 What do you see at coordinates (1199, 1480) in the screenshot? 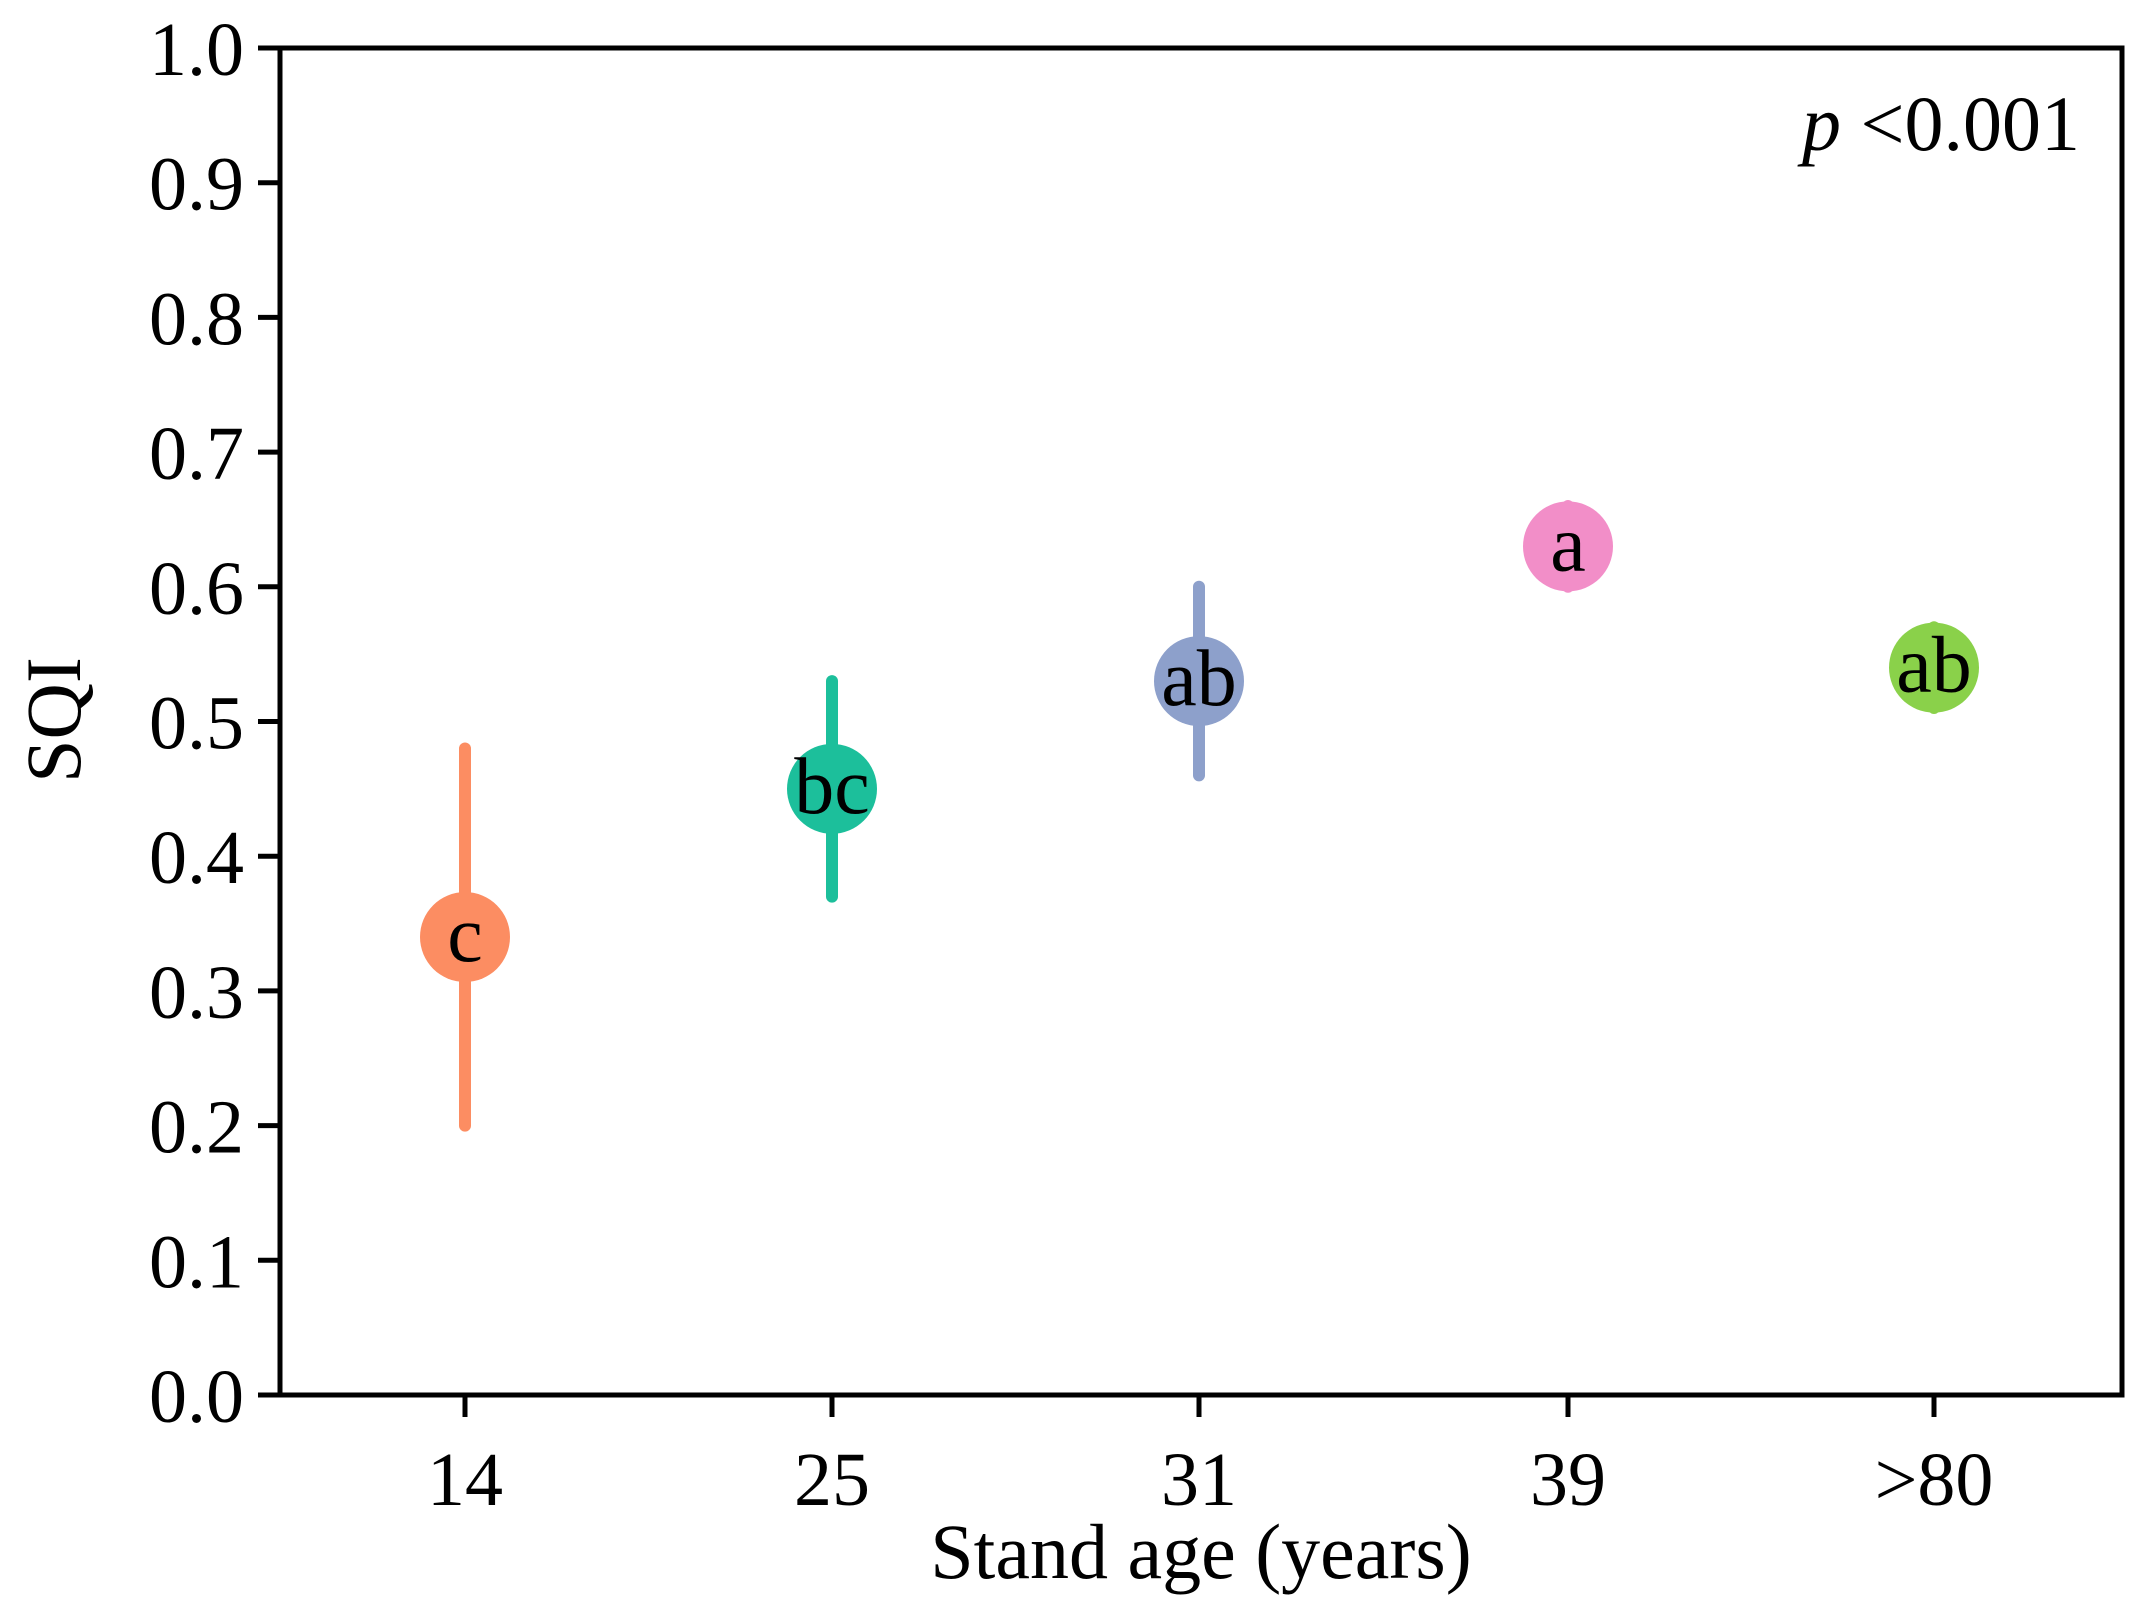
I see `x-tick-label: 31` at bounding box center [1199, 1480].